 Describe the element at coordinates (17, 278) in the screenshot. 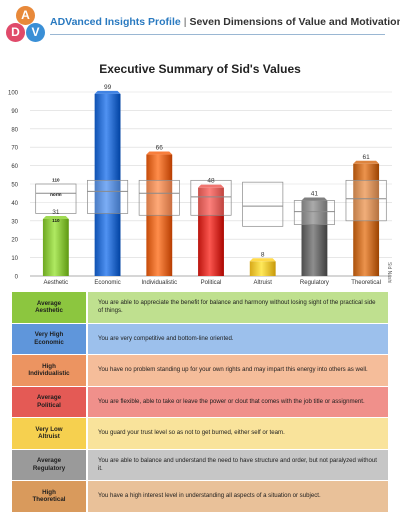

I see `y-tick-label: 0` at that location.